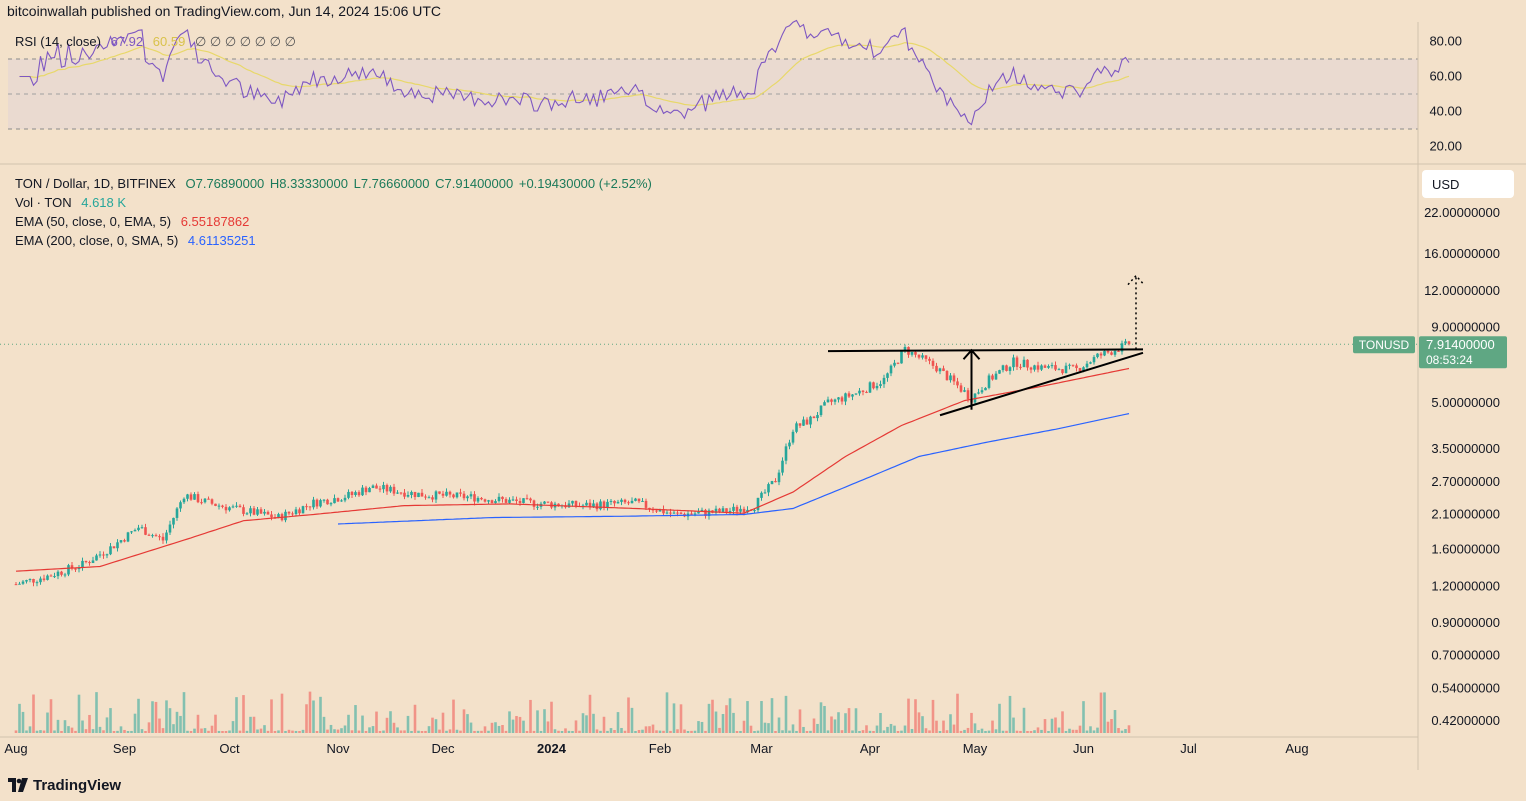 This screenshot has width=1526, height=801. What do you see at coordinates (124, 748) in the screenshot?
I see `time-tick-label: Sep` at bounding box center [124, 748].